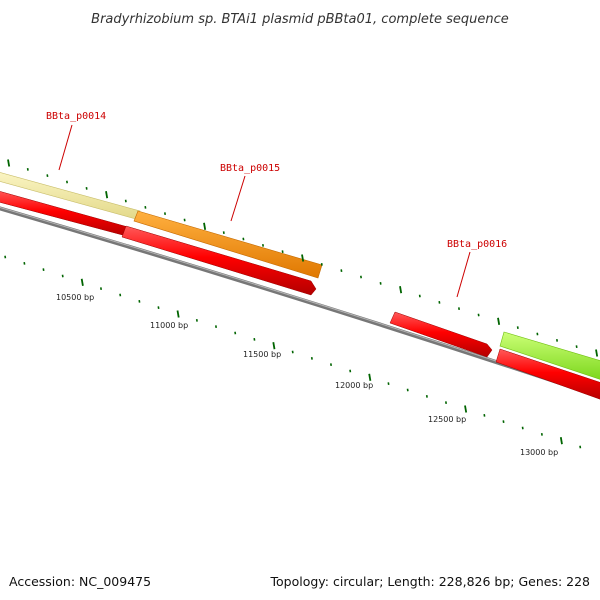  What do you see at coordinates (262, 354) in the screenshot?
I see `scale-label: 11500 bp` at bounding box center [262, 354].